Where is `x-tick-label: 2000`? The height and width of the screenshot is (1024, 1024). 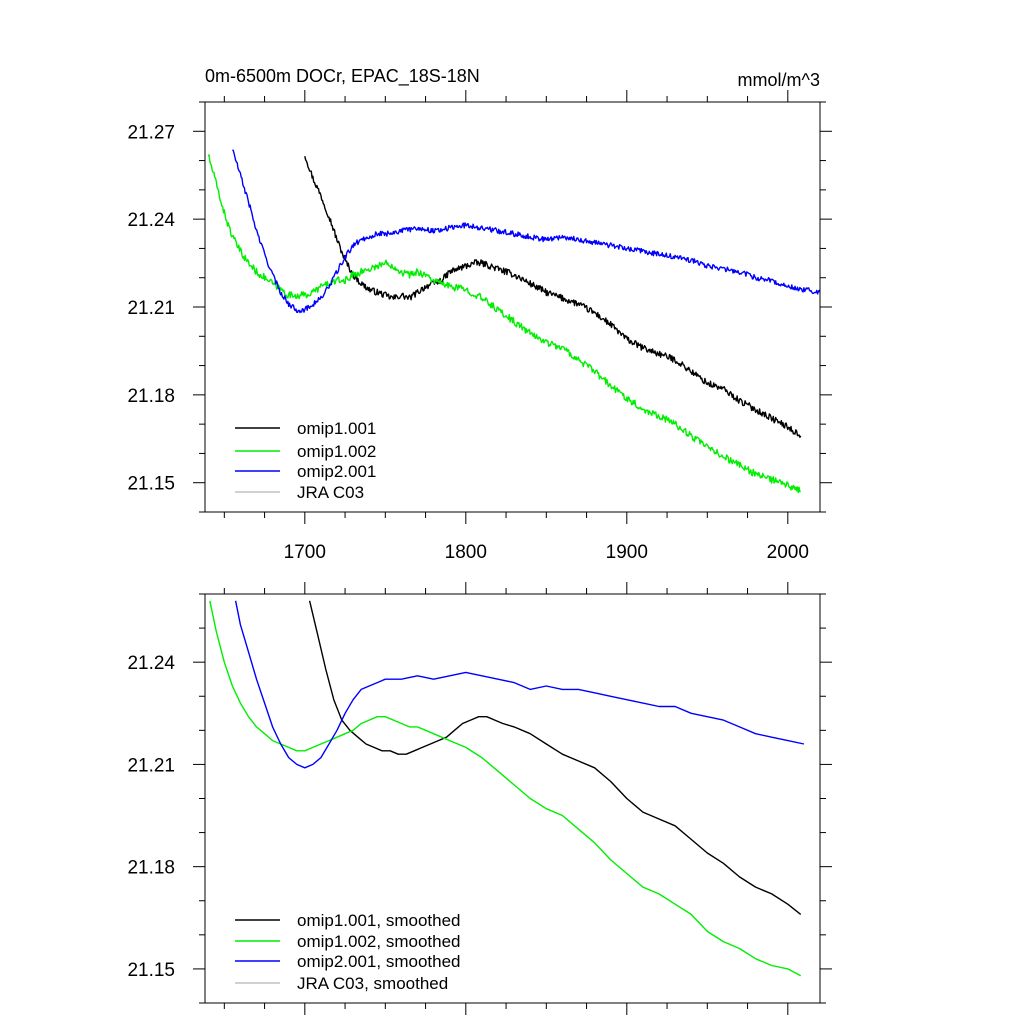 x-tick-label: 2000 is located at coordinates (788, 552).